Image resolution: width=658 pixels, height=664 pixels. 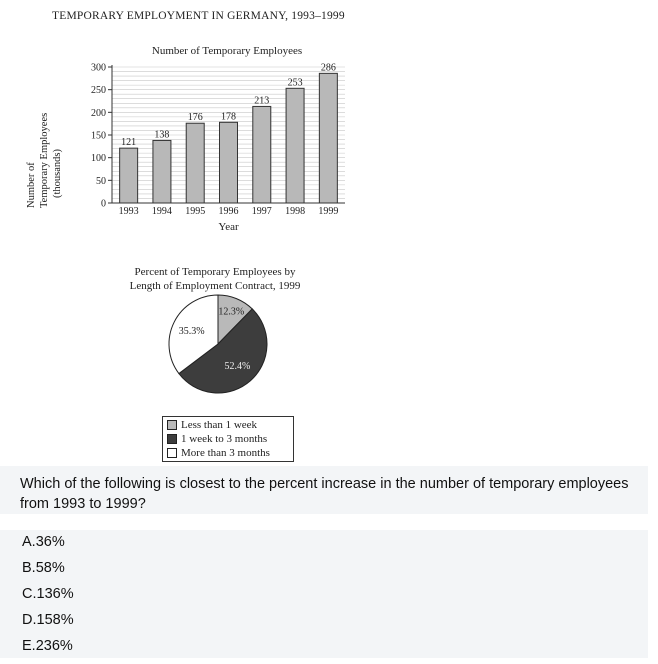 What do you see at coordinates (98, 158) in the screenshot?
I see `y-tick-label: 100` at bounding box center [98, 158].